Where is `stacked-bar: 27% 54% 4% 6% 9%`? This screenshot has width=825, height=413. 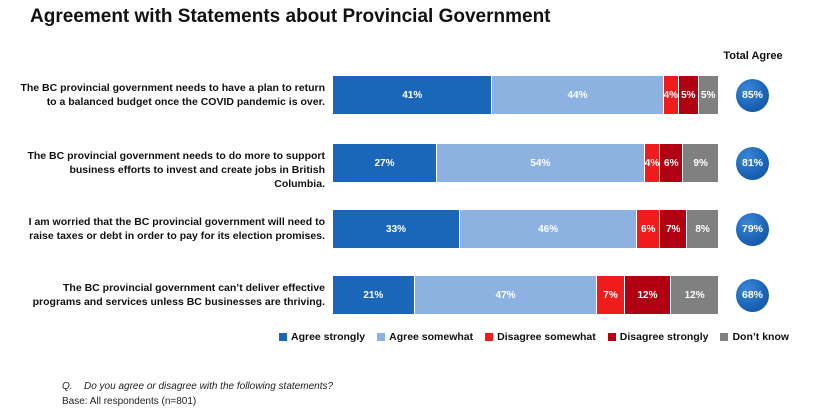 stacked-bar: 27% 54% 4% 6% 9% is located at coordinates (525, 163).